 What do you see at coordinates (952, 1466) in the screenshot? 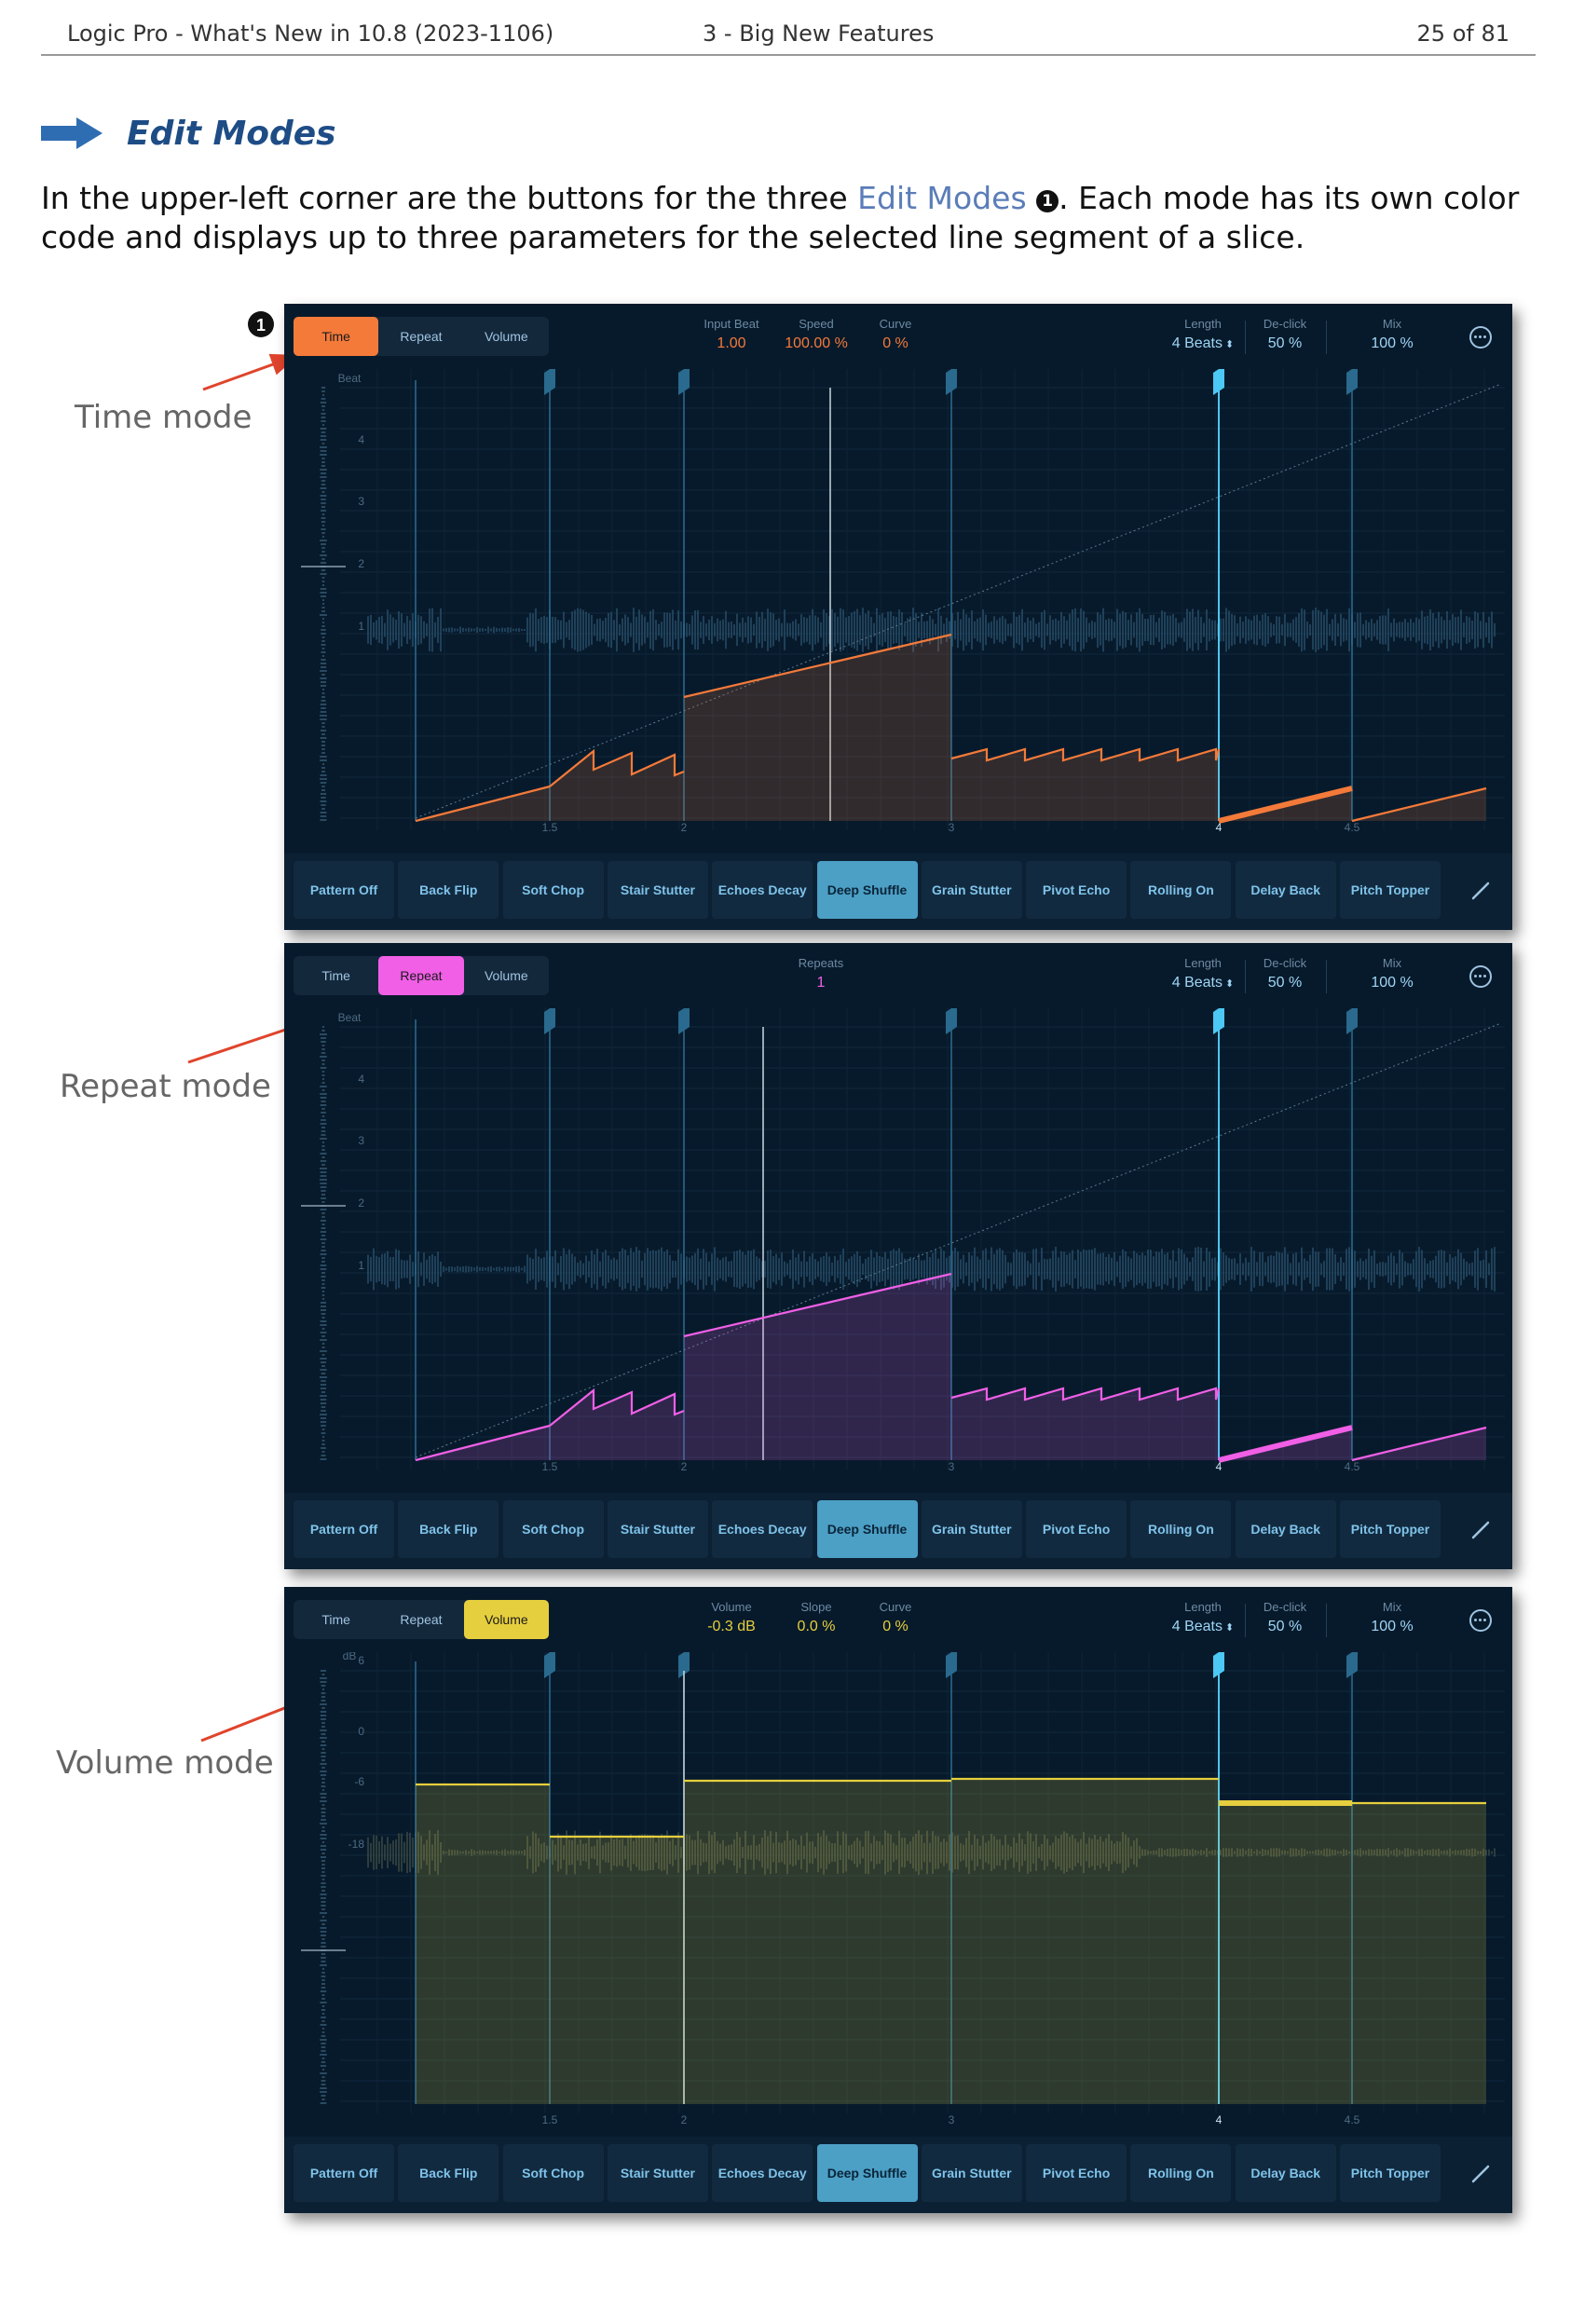
I see `x-tick-label: 3` at bounding box center [952, 1466].